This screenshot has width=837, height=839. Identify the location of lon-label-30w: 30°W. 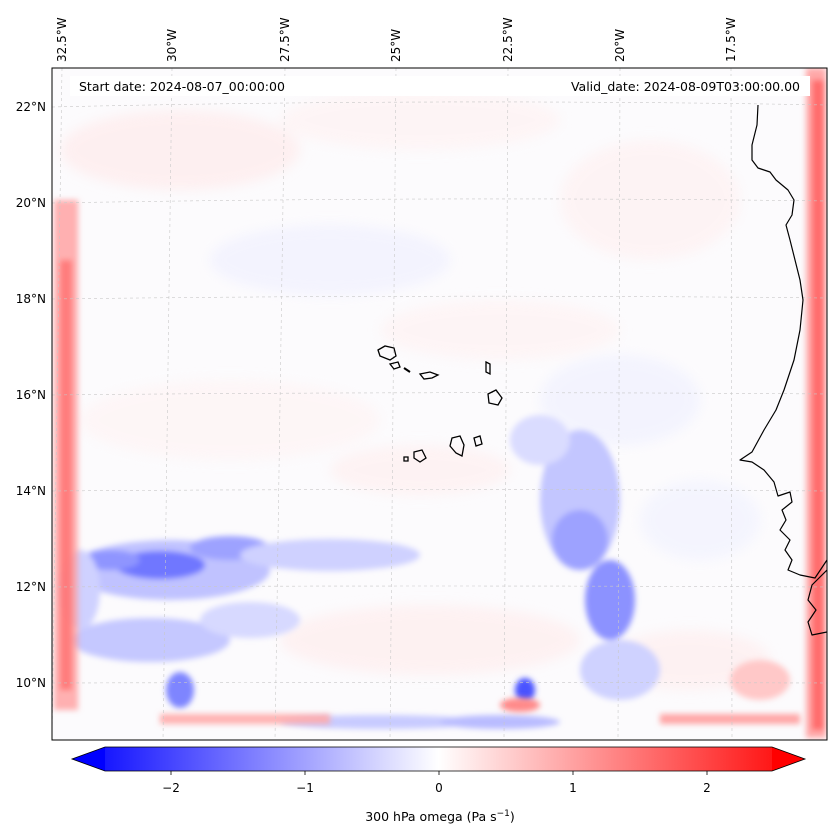
(172, 45).